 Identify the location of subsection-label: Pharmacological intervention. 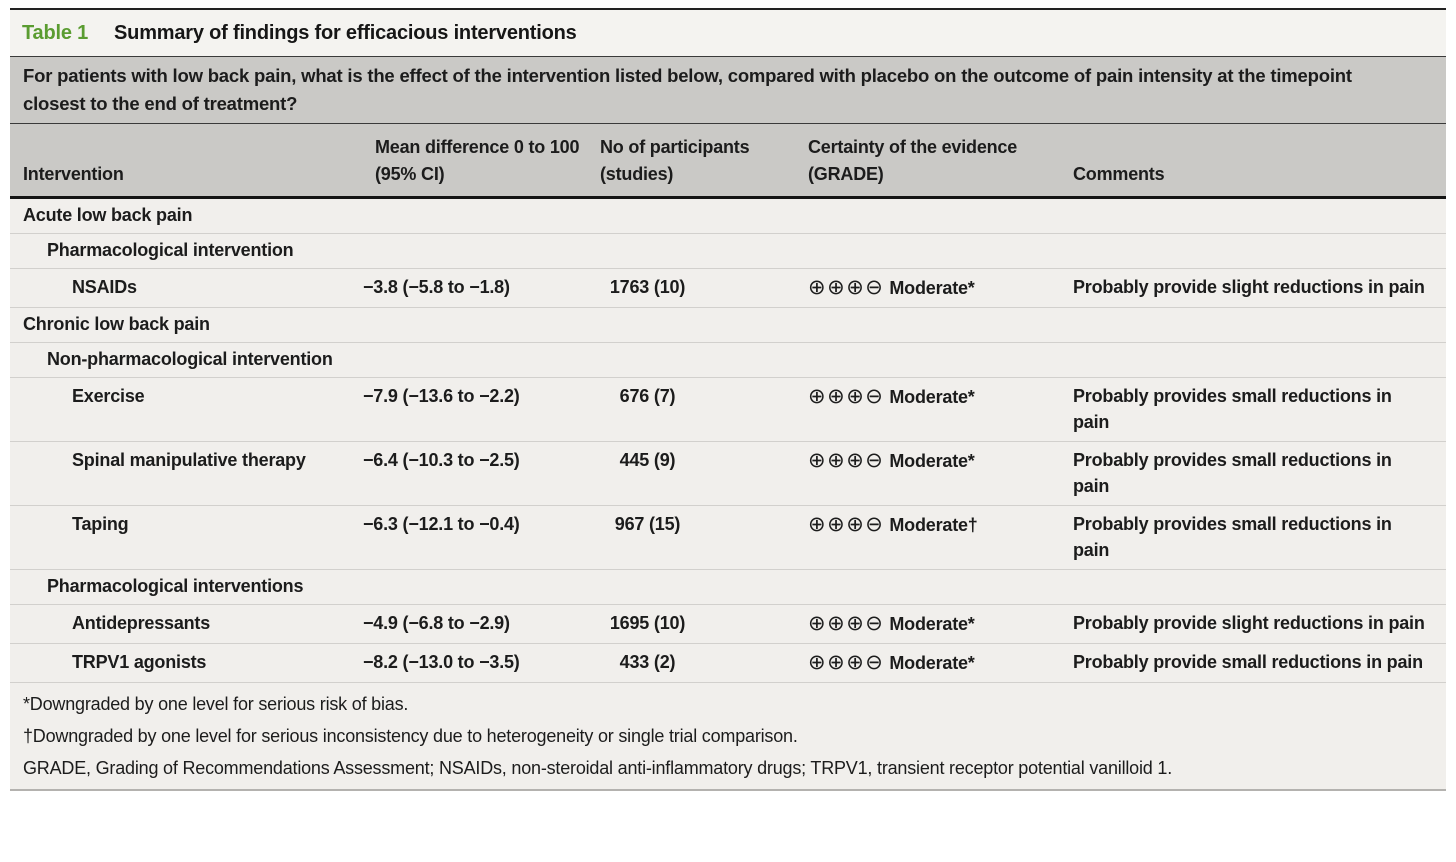
(728, 250).